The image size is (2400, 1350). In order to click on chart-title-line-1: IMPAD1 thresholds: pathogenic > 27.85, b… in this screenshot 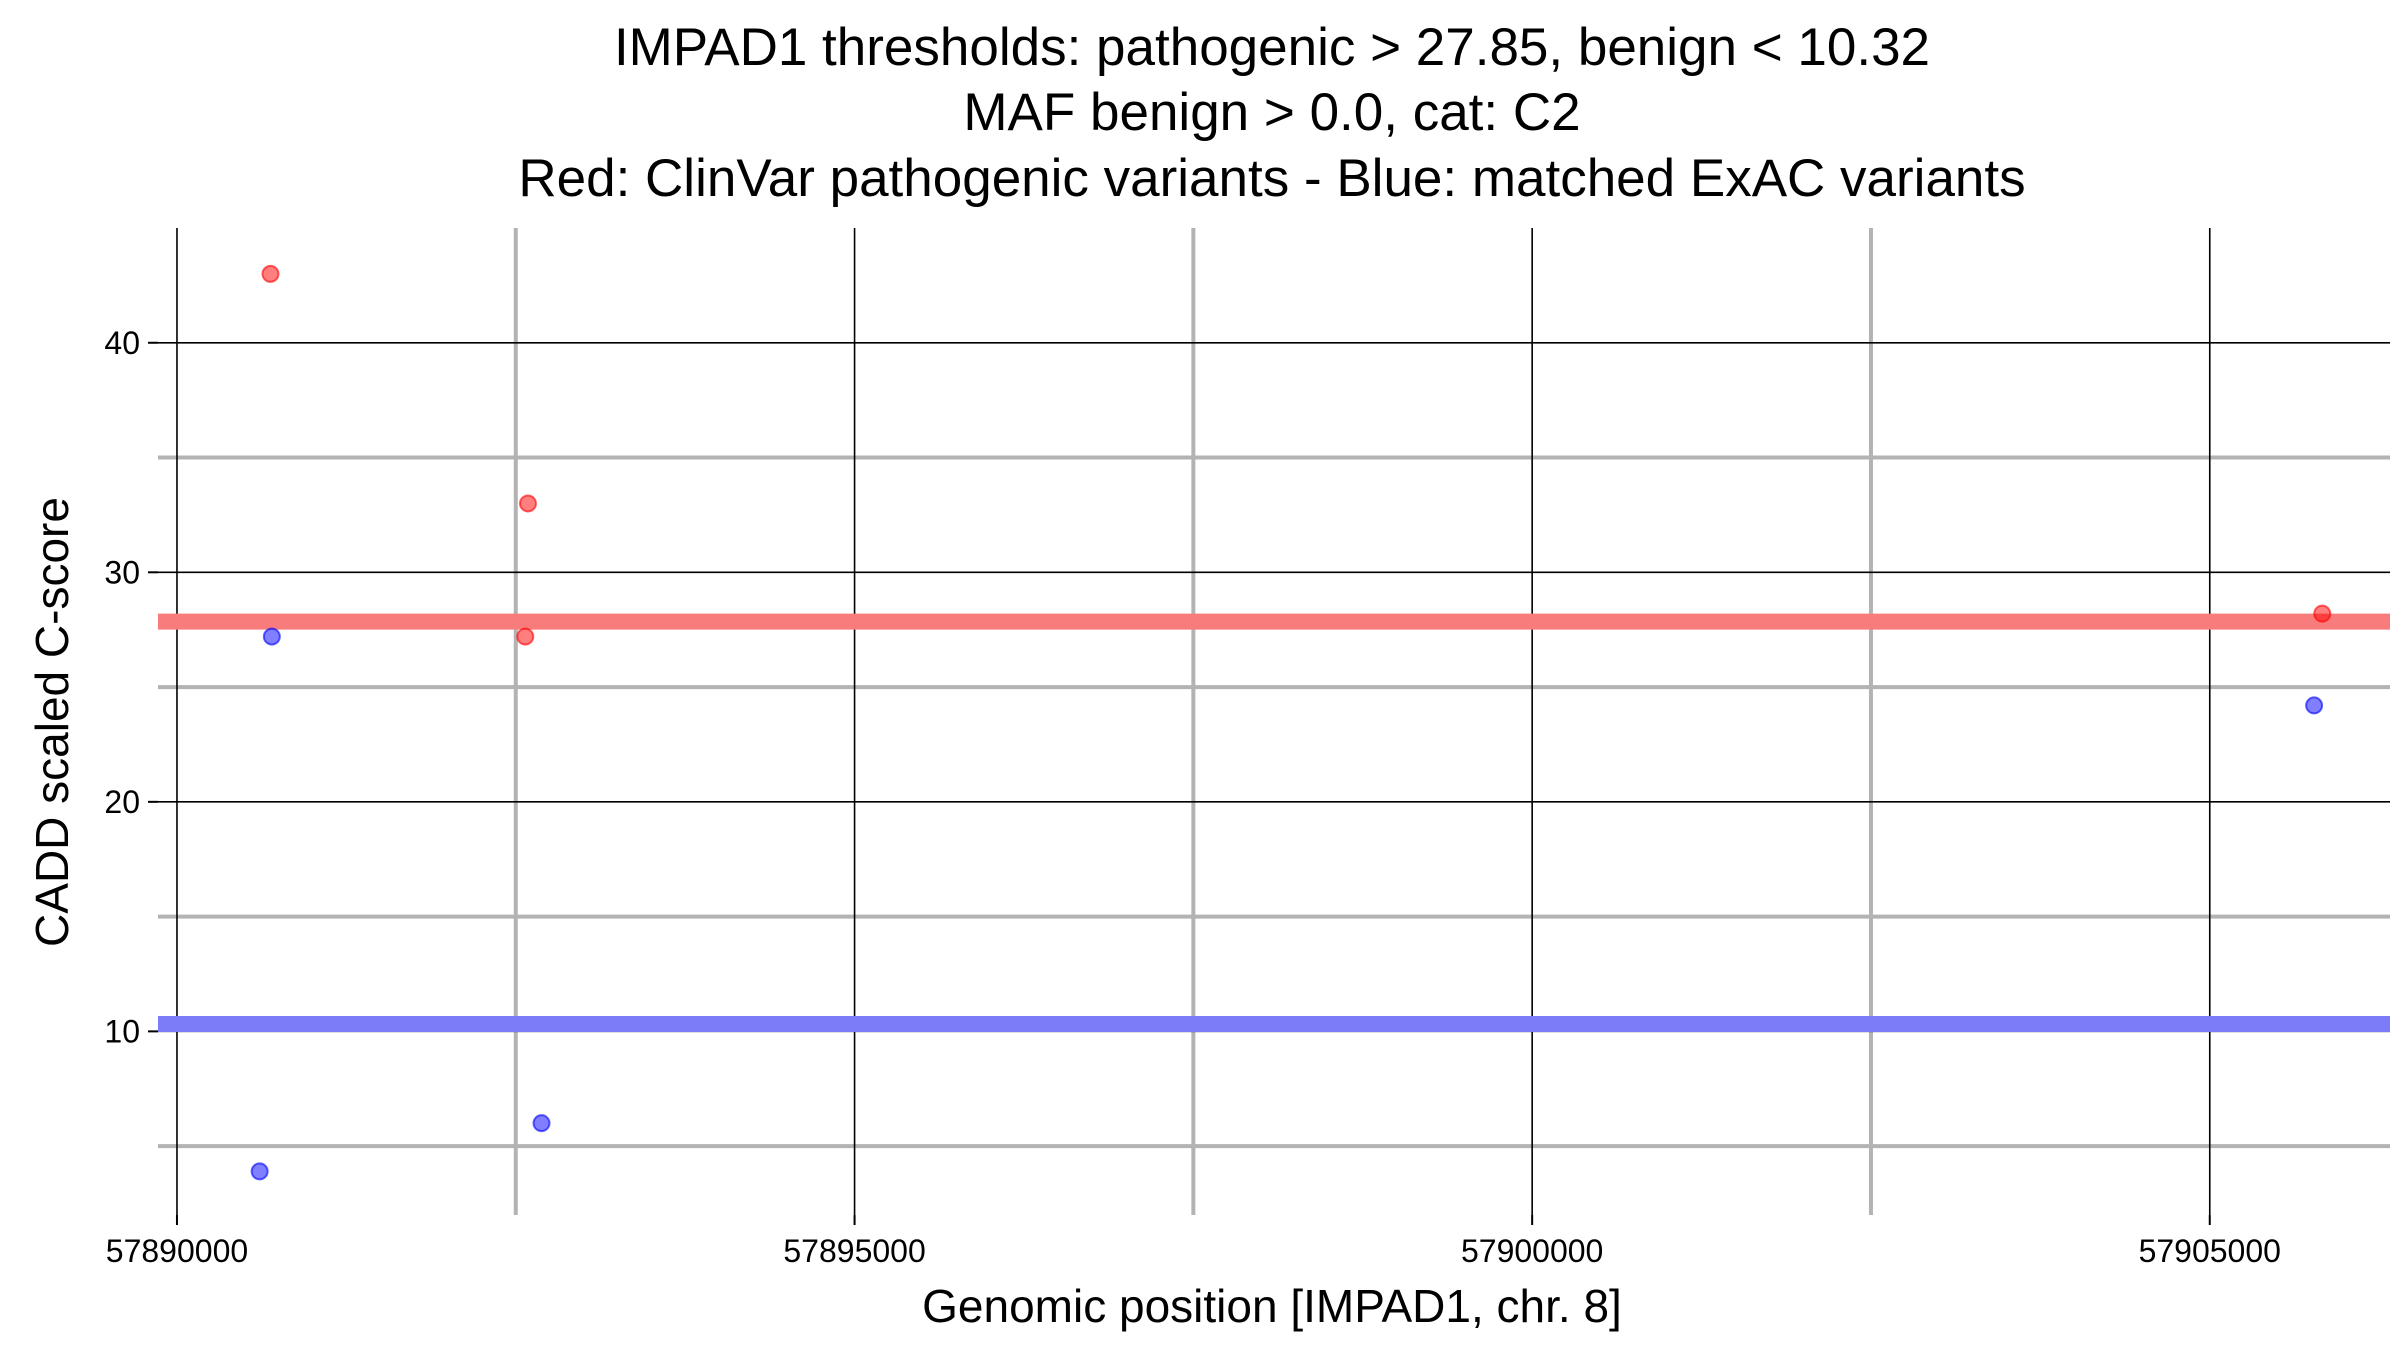, I will do `click(1272, 47)`.